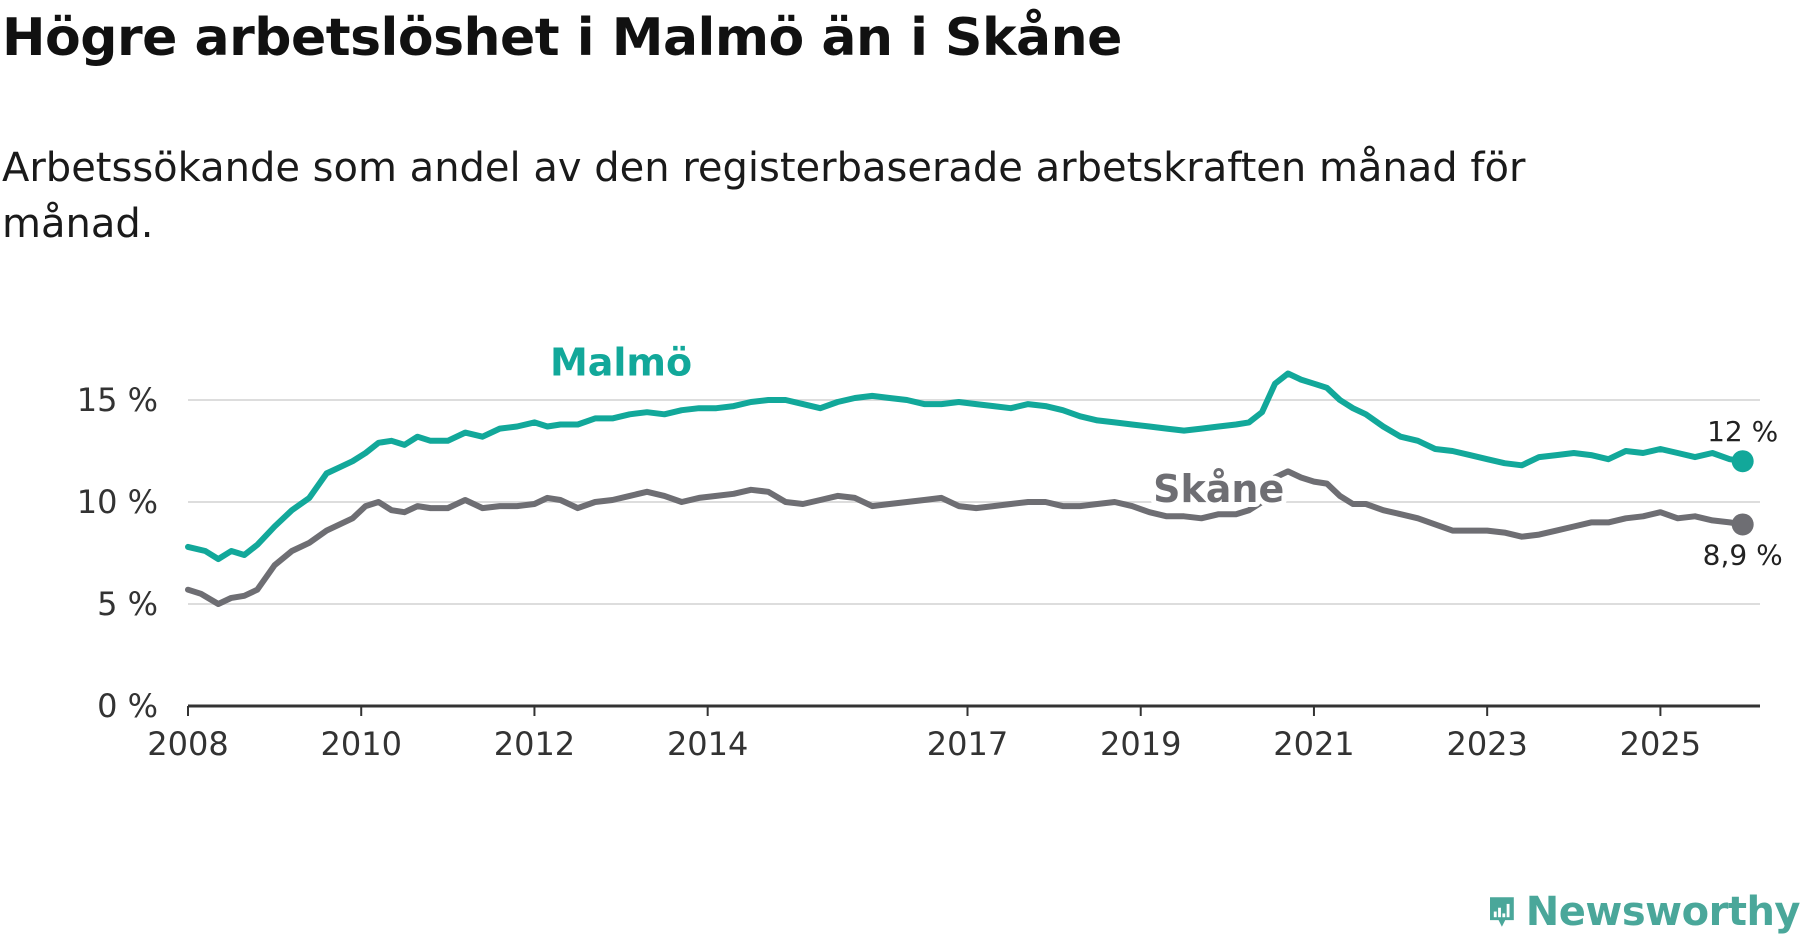 Image resolution: width=1800 pixels, height=948 pixels. I want to click on series-label-skane: Skåne, so click(1218, 489).